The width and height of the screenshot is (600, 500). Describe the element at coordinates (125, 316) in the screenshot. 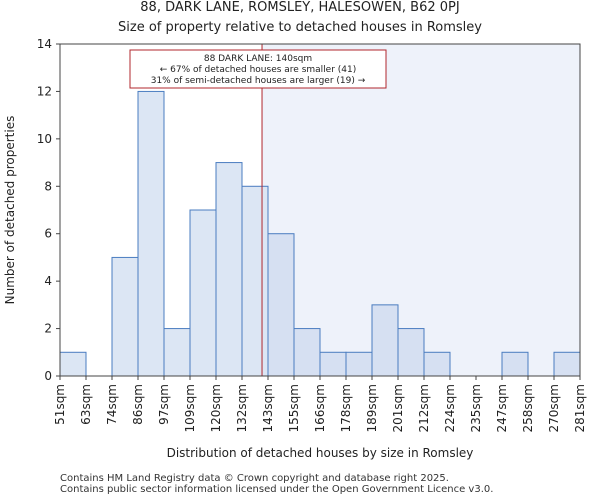

I see `bar-74sqm` at that location.